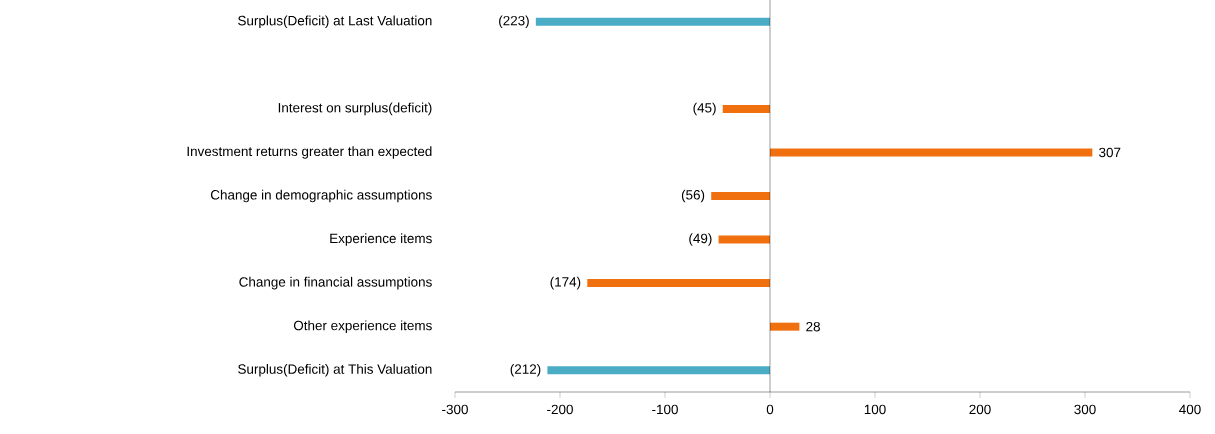 This screenshot has height=434, width=1215. What do you see at coordinates (1110, 152) in the screenshot?
I see `data-label: 307` at bounding box center [1110, 152].